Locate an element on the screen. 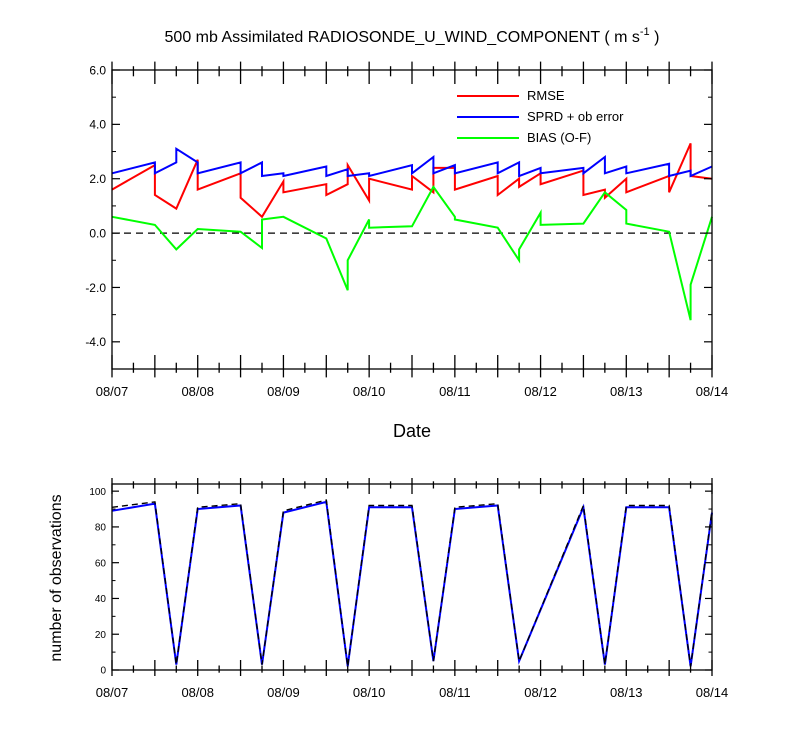 This screenshot has width=800, height=750. top-series-bias-o-f is located at coordinates (412, 253).